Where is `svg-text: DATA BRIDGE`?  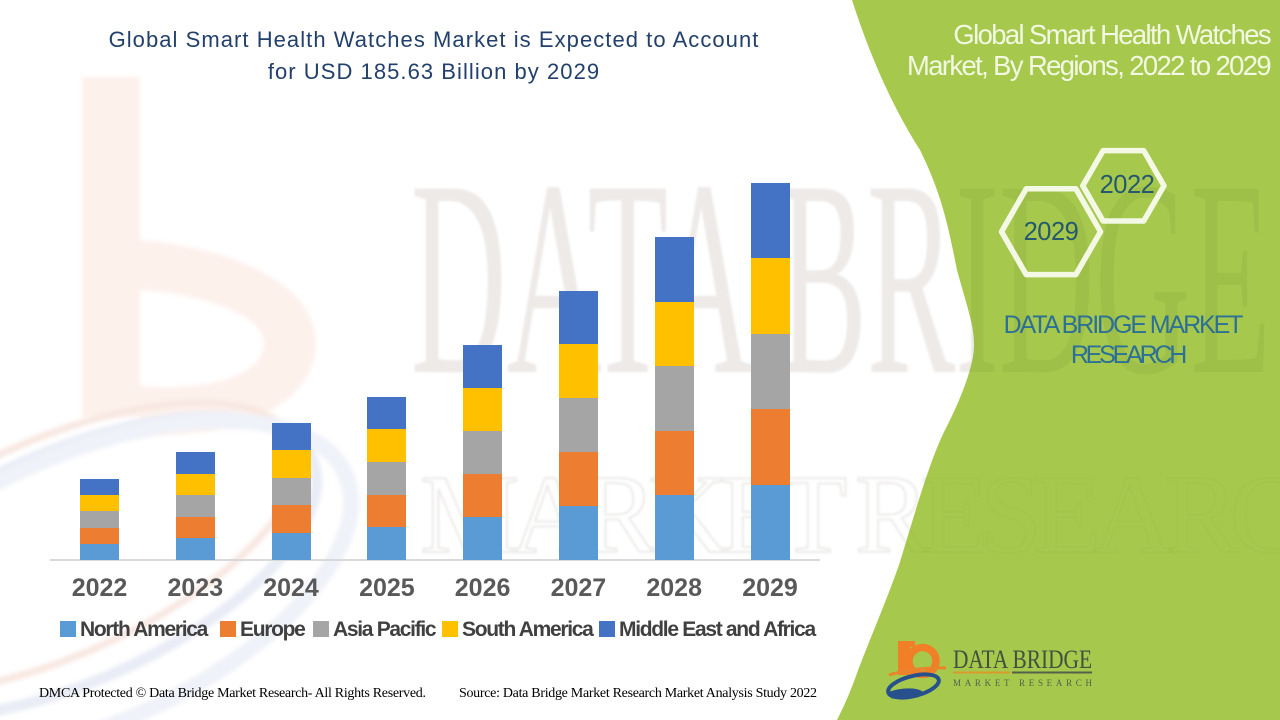
svg-text: DATA BRIDGE is located at coordinates (1022, 659).